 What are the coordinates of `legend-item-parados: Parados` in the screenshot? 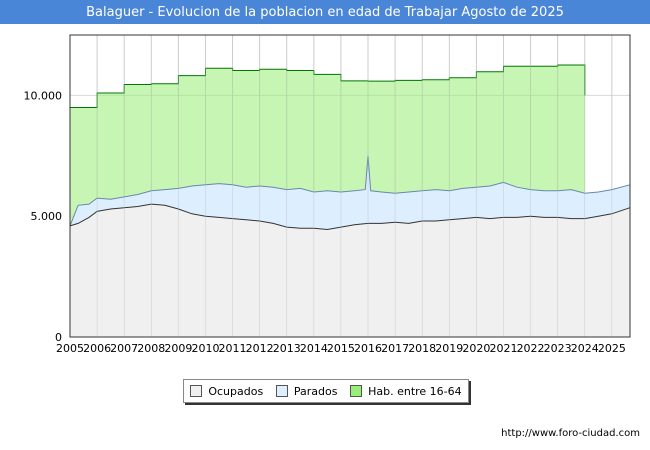 It's located at (306, 391).